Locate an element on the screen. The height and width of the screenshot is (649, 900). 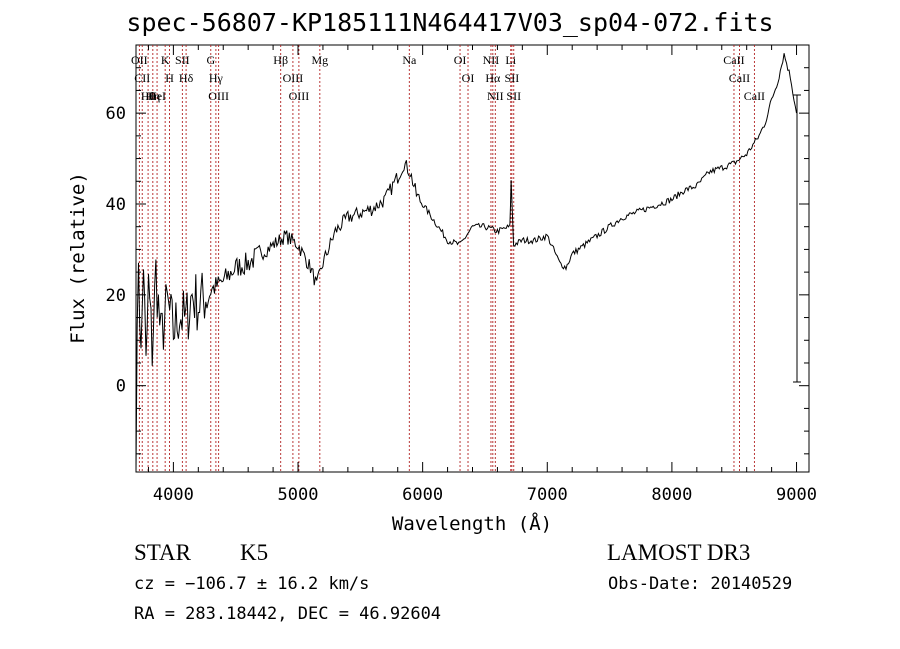
line-label: Na is located at coordinates (409, 60).